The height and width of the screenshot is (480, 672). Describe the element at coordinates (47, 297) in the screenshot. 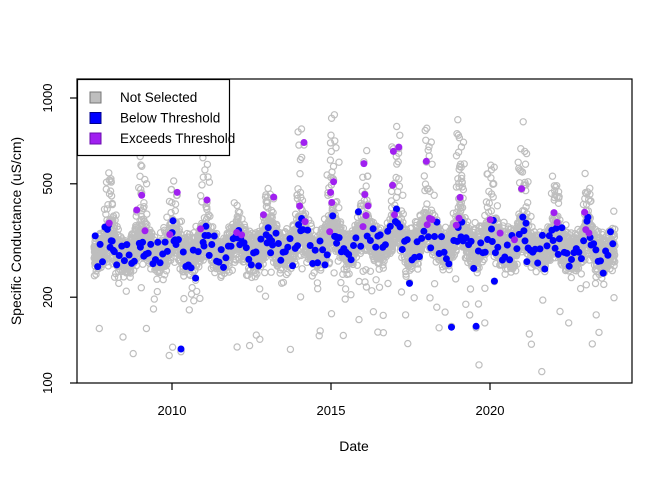

I see `y-tick-label: 200` at that location.